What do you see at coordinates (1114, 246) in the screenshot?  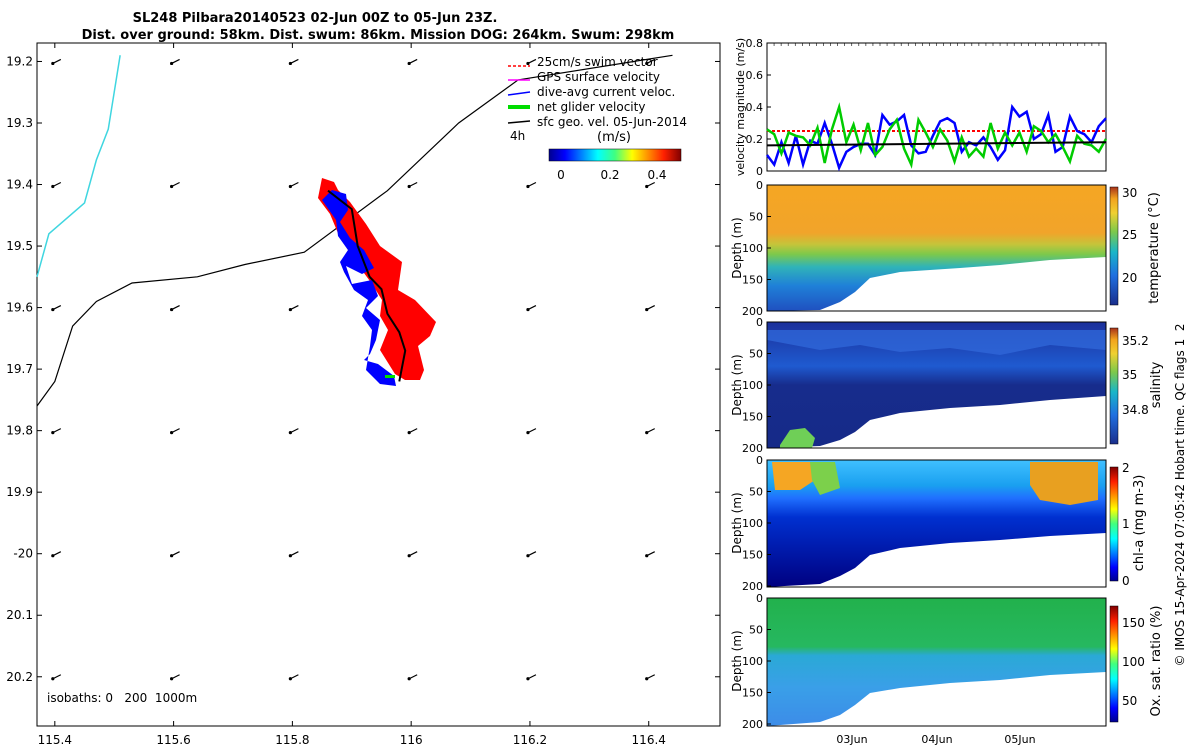 I see `temperature-colorbar` at bounding box center [1114, 246].